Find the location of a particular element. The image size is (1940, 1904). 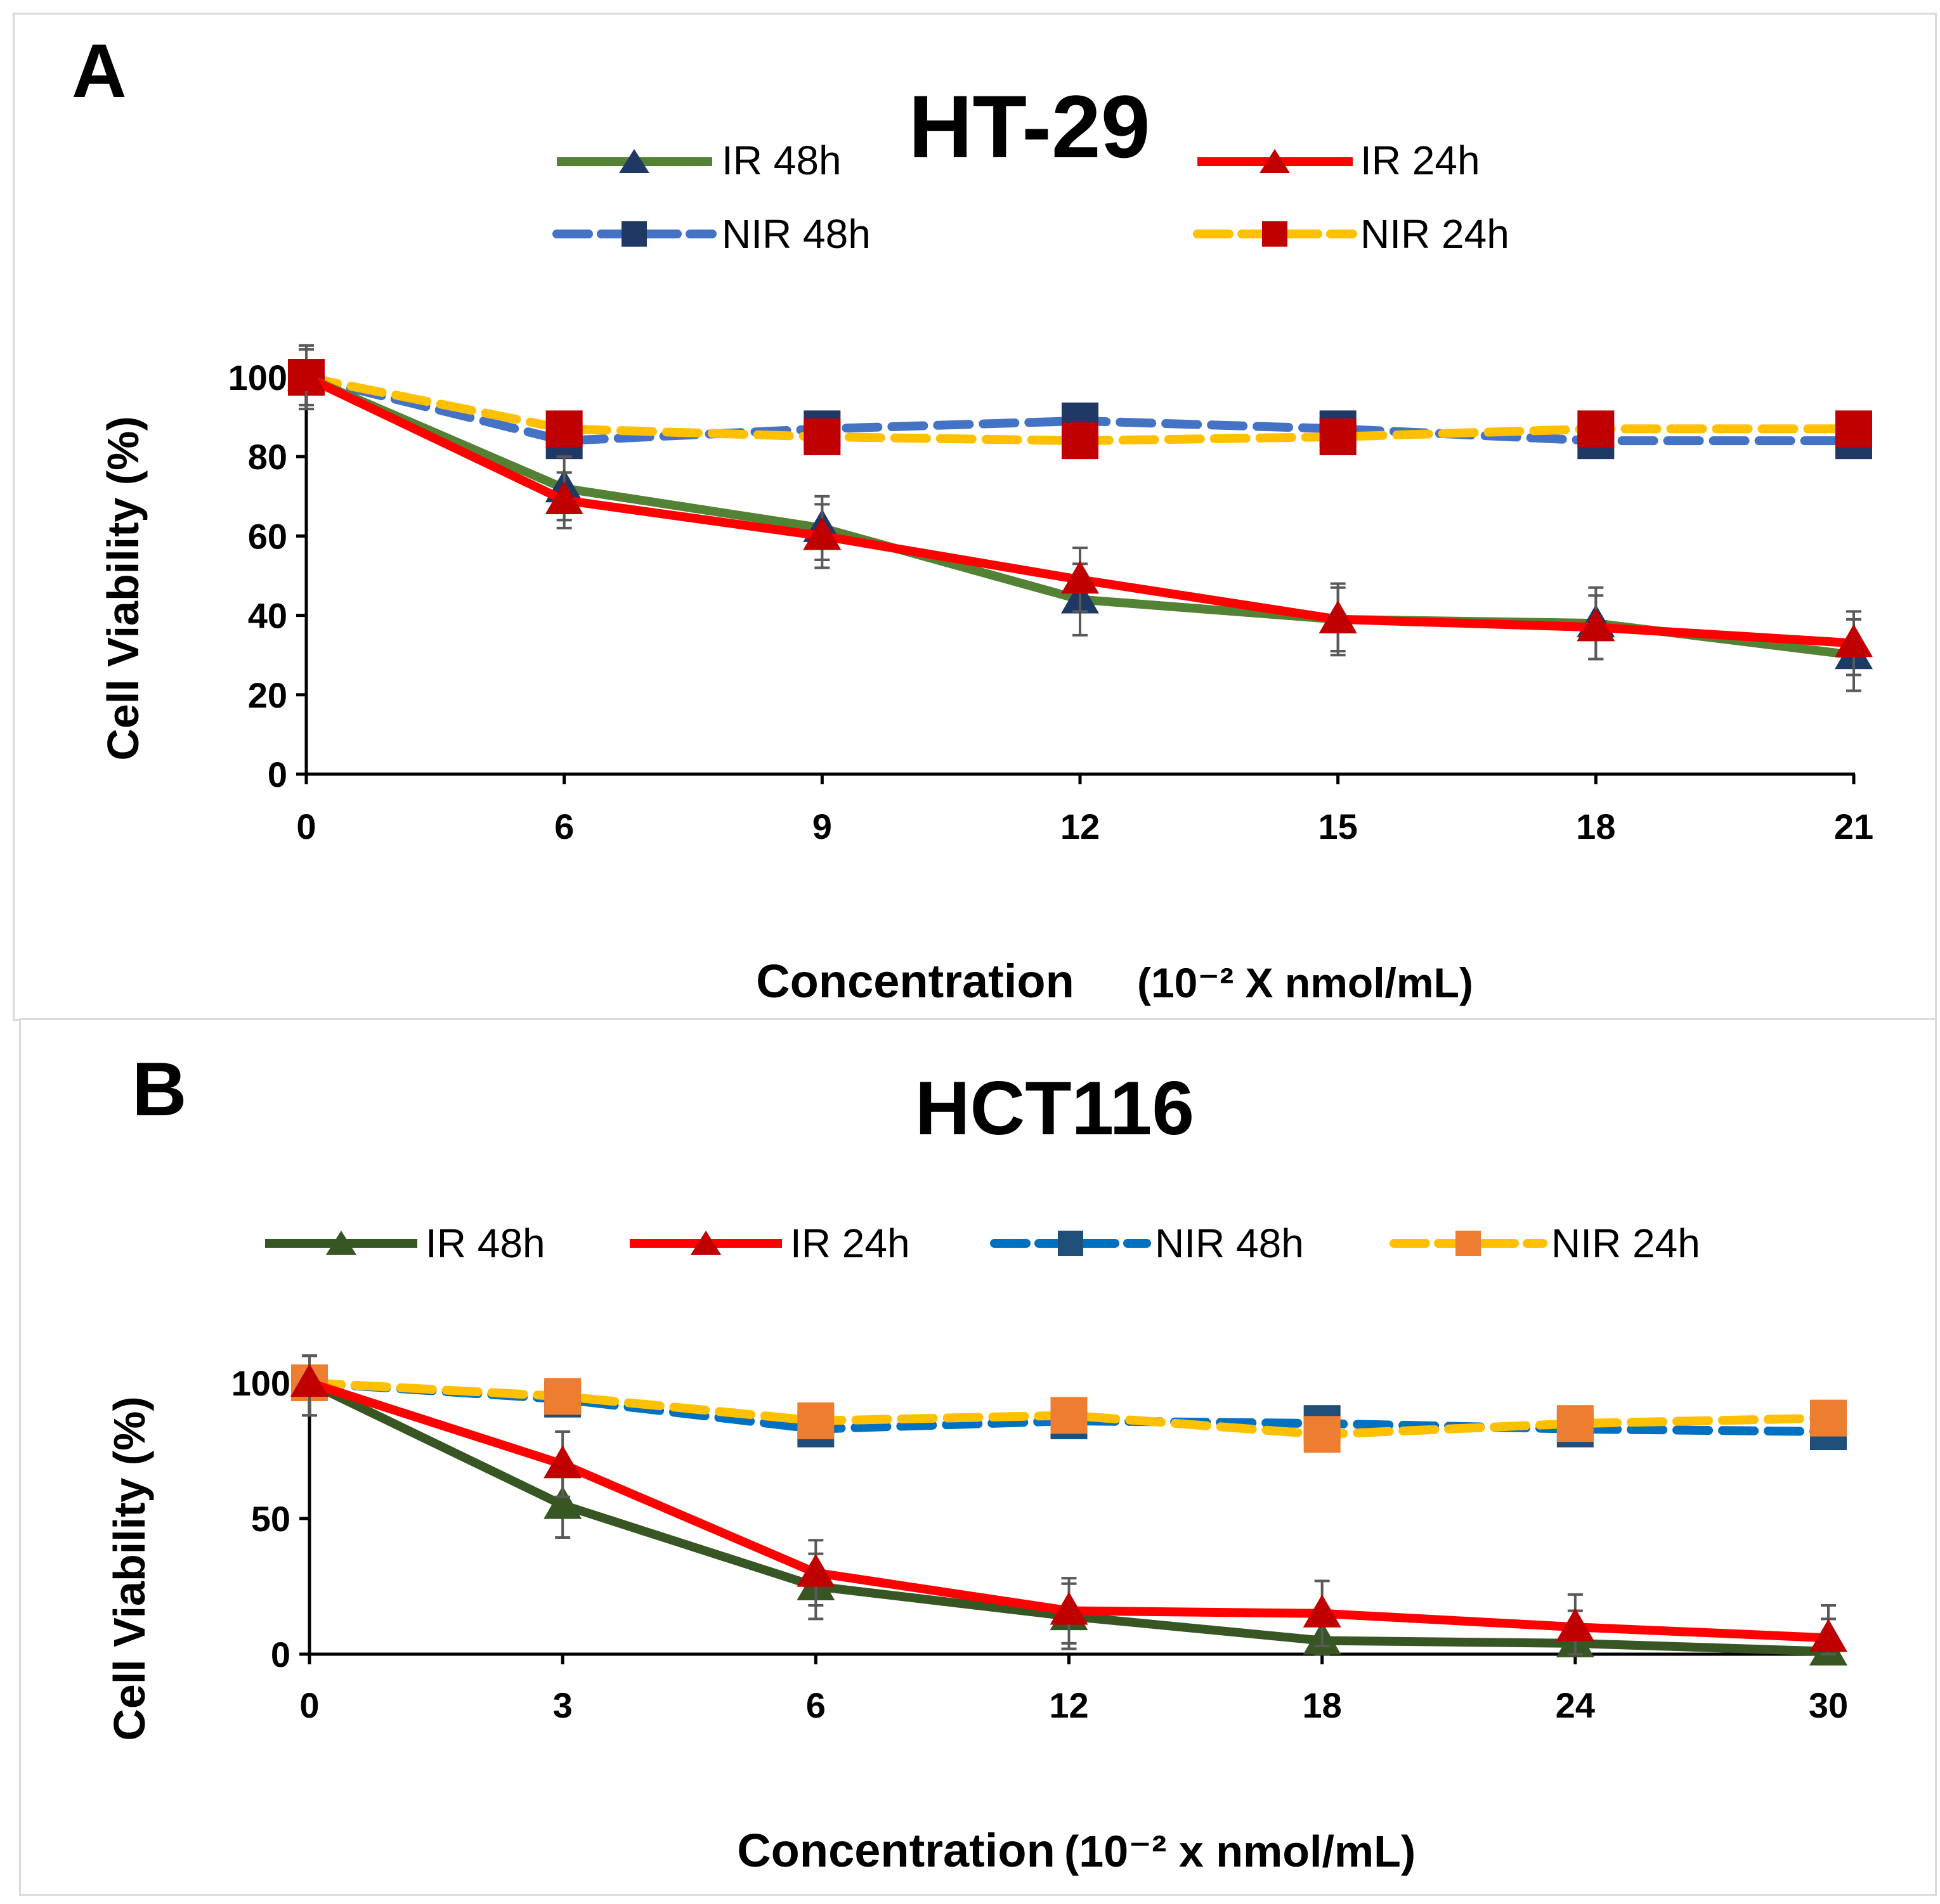

y-tick-label-a-1: 20 is located at coordinates (267, 695).